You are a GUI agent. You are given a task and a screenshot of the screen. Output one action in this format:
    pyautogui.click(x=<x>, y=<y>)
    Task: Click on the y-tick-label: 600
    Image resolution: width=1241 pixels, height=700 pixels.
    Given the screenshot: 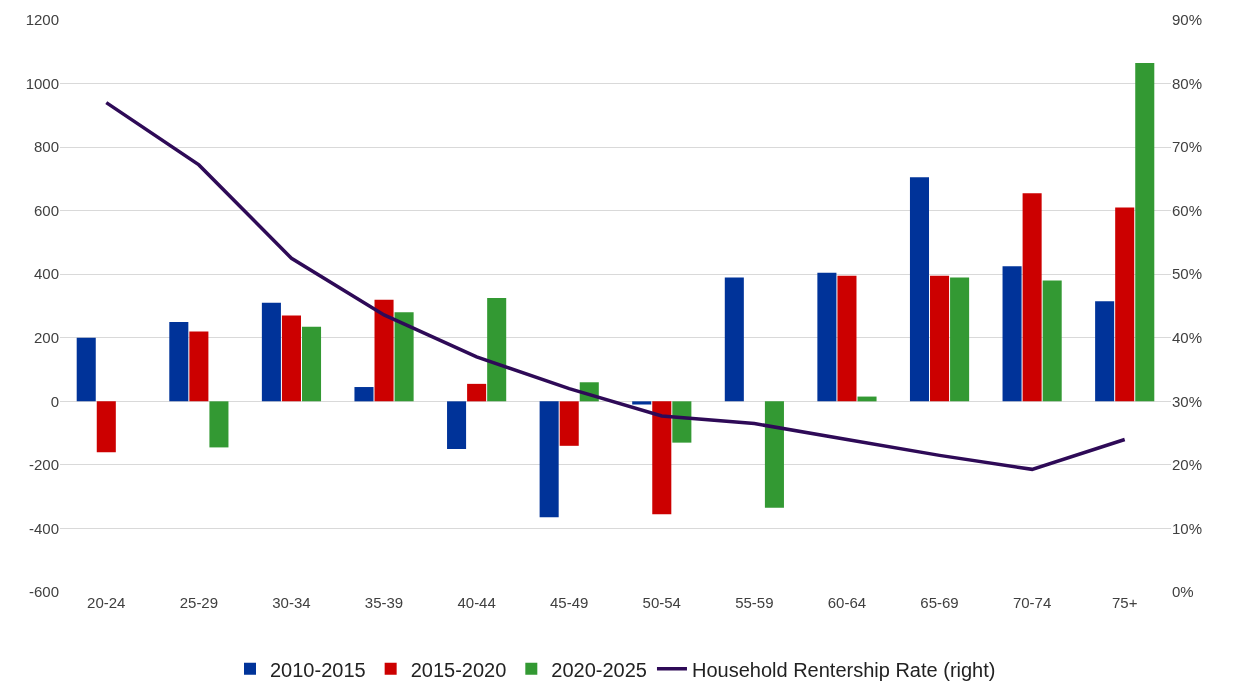 What is the action you would take?
    pyautogui.click(x=46, y=210)
    